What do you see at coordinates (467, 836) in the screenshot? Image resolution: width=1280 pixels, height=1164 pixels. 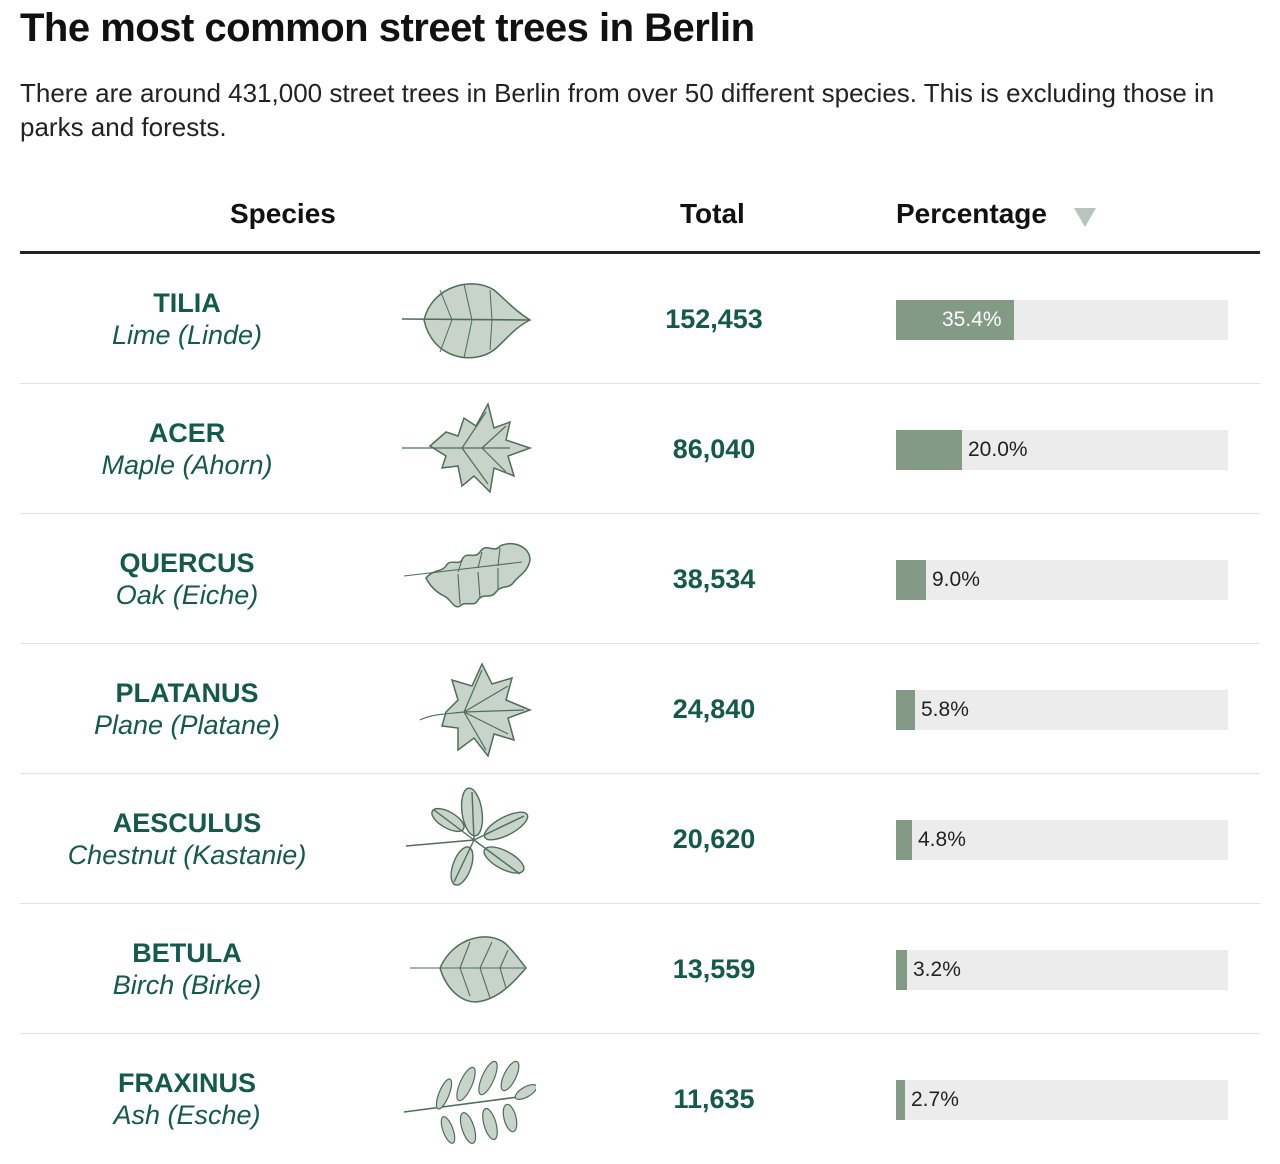 I see `chestnut-leaf-icon` at bounding box center [467, 836].